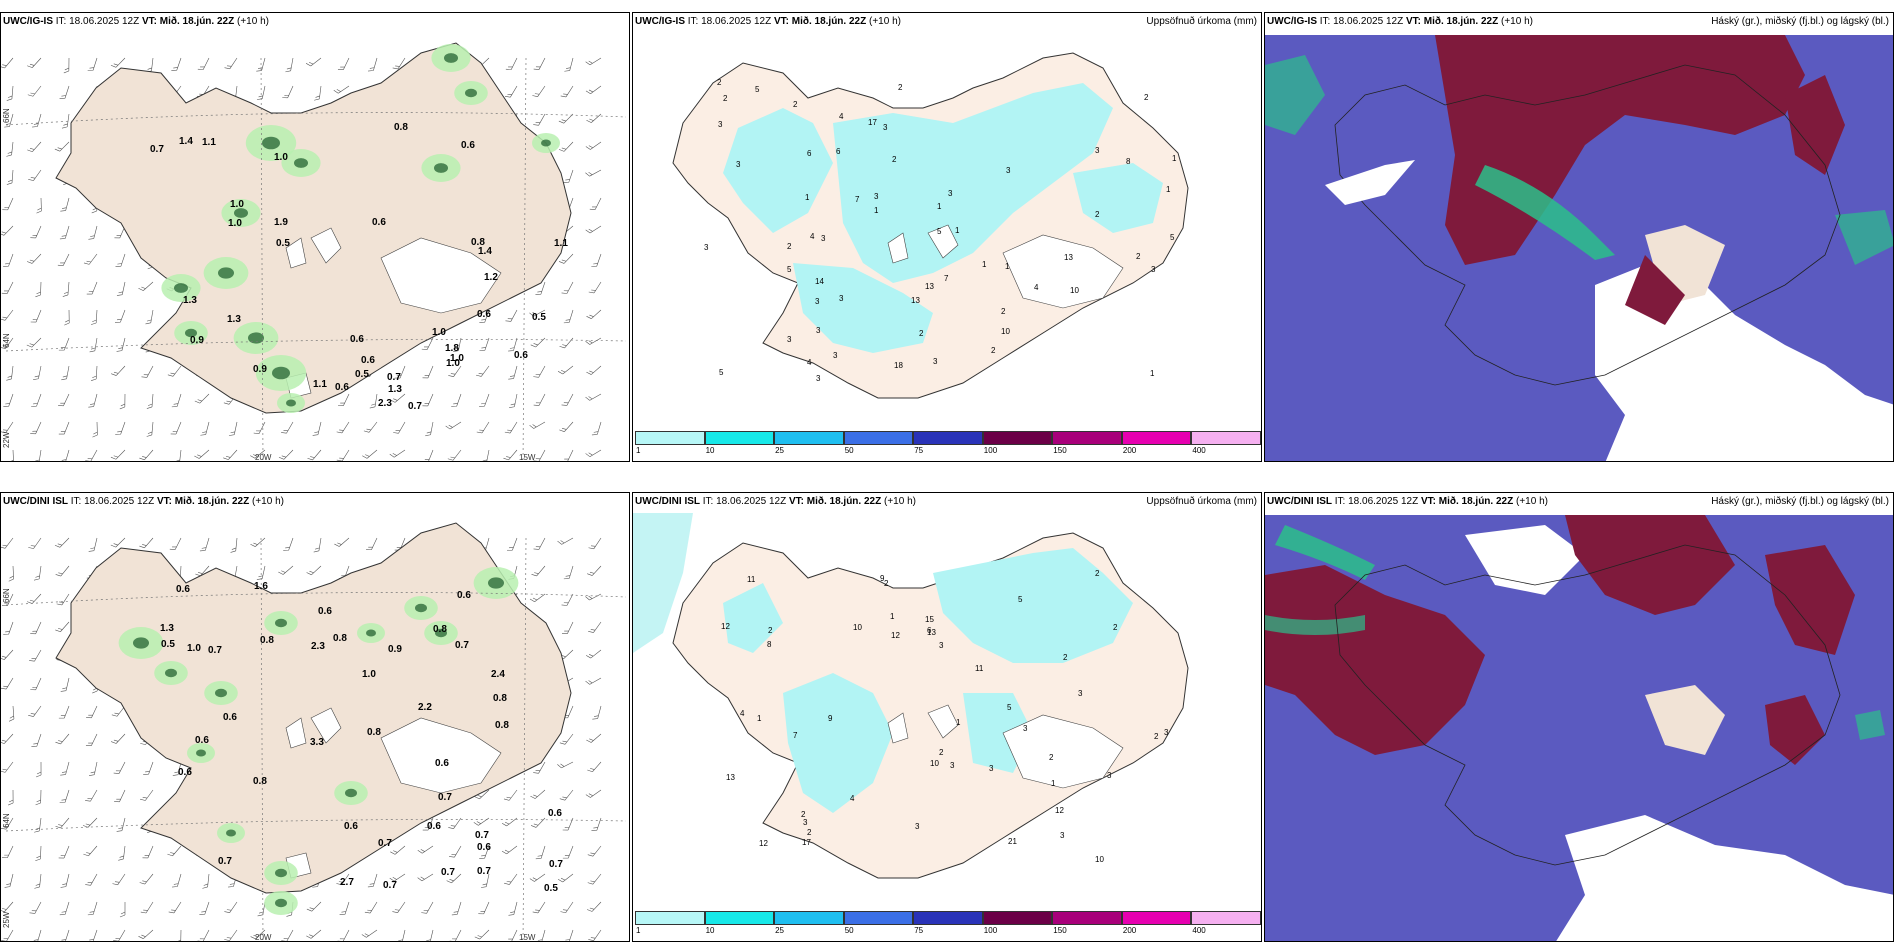 The height and width of the screenshot is (950, 1900). I want to click on precip-value-label: 1.0, so click(439, 332).